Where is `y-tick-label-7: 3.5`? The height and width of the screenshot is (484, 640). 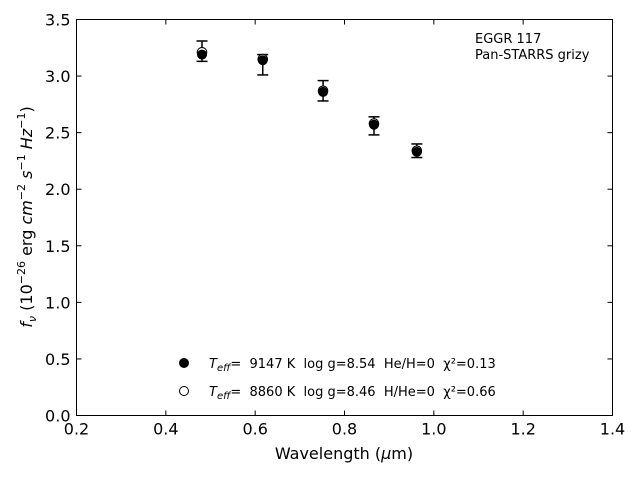 y-tick-label-7: 3.5 is located at coordinates (57, 20).